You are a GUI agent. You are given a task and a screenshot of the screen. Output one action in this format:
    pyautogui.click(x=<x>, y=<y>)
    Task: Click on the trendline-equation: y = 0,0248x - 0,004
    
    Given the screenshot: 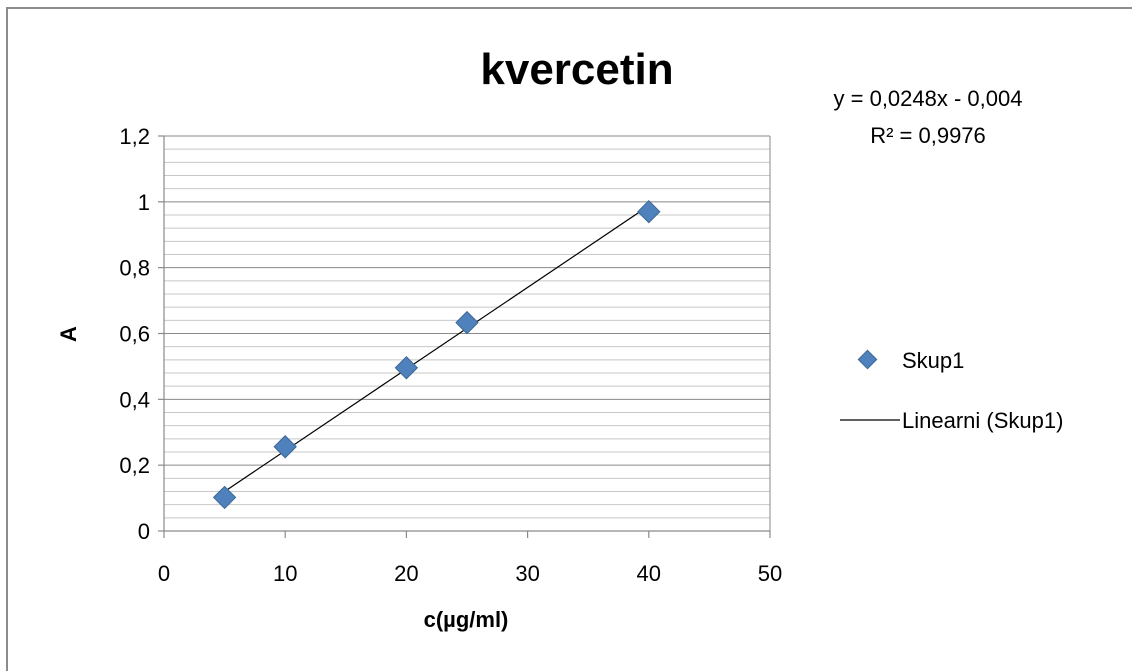 What is the action you would take?
    pyautogui.click(x=928, y=98)
    